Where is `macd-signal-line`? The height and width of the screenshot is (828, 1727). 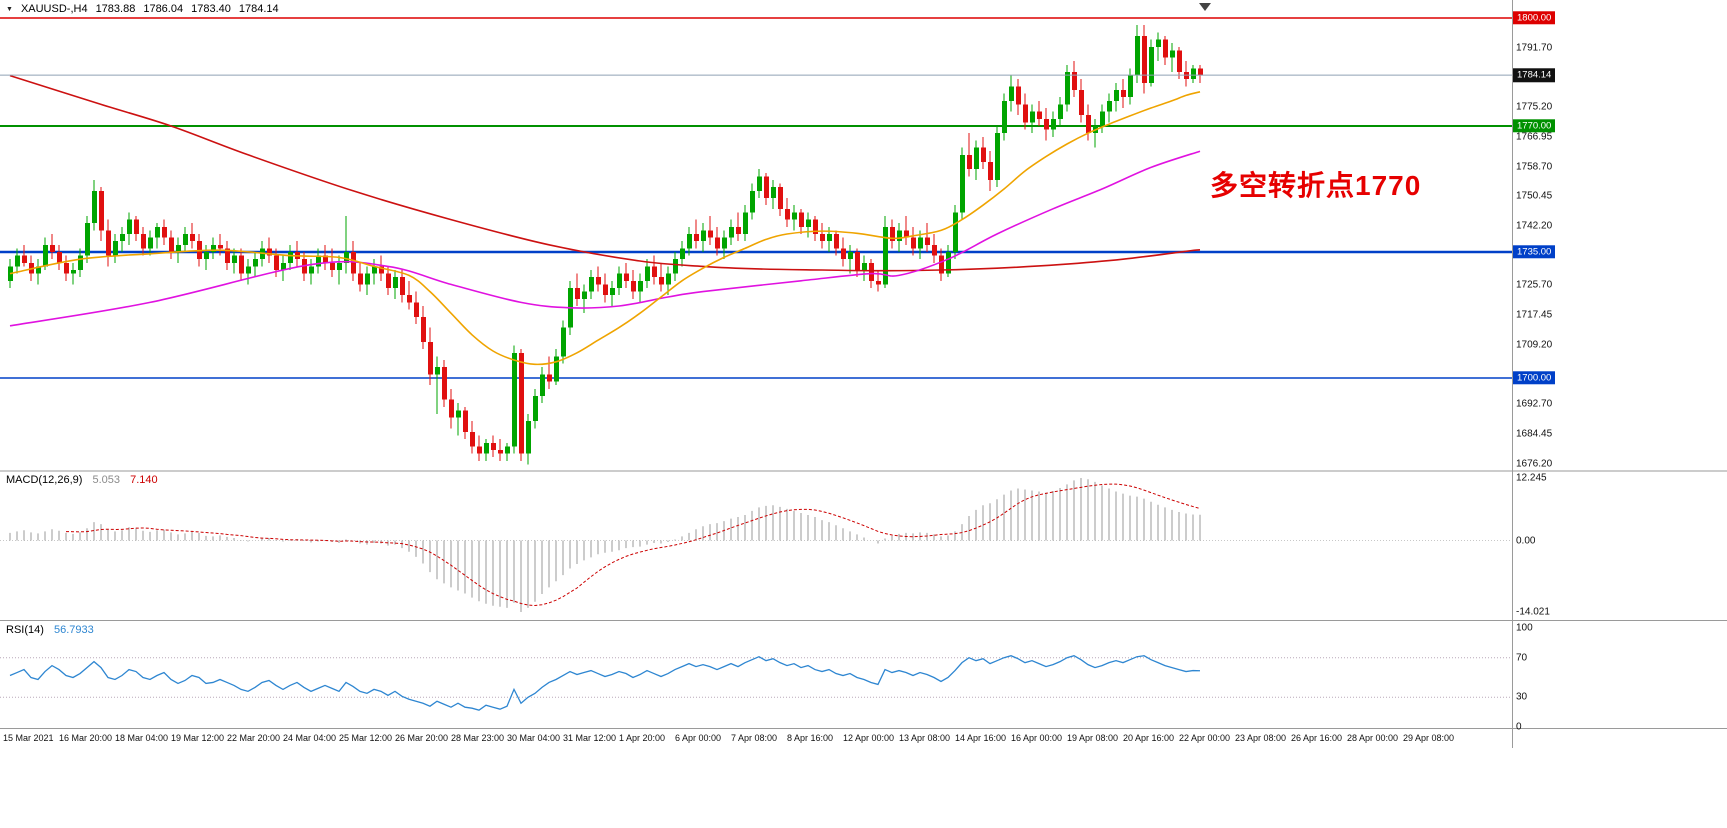 macd-signal-line is located at coordinates (633, 545).